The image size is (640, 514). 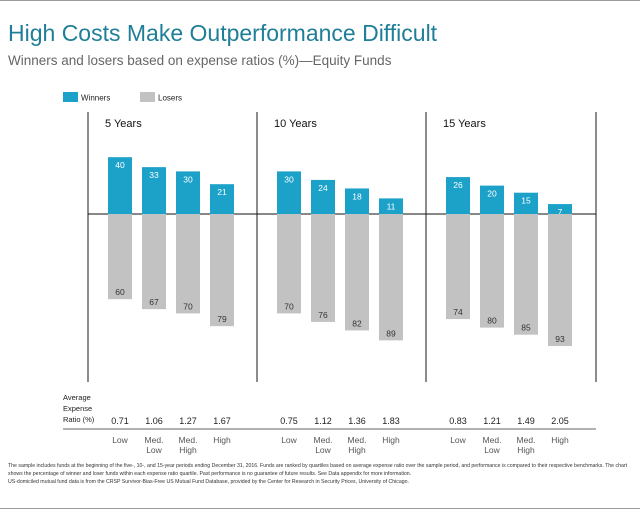 I want to click on expense-ratio-value: 0.71, so click(x=120, y=421).